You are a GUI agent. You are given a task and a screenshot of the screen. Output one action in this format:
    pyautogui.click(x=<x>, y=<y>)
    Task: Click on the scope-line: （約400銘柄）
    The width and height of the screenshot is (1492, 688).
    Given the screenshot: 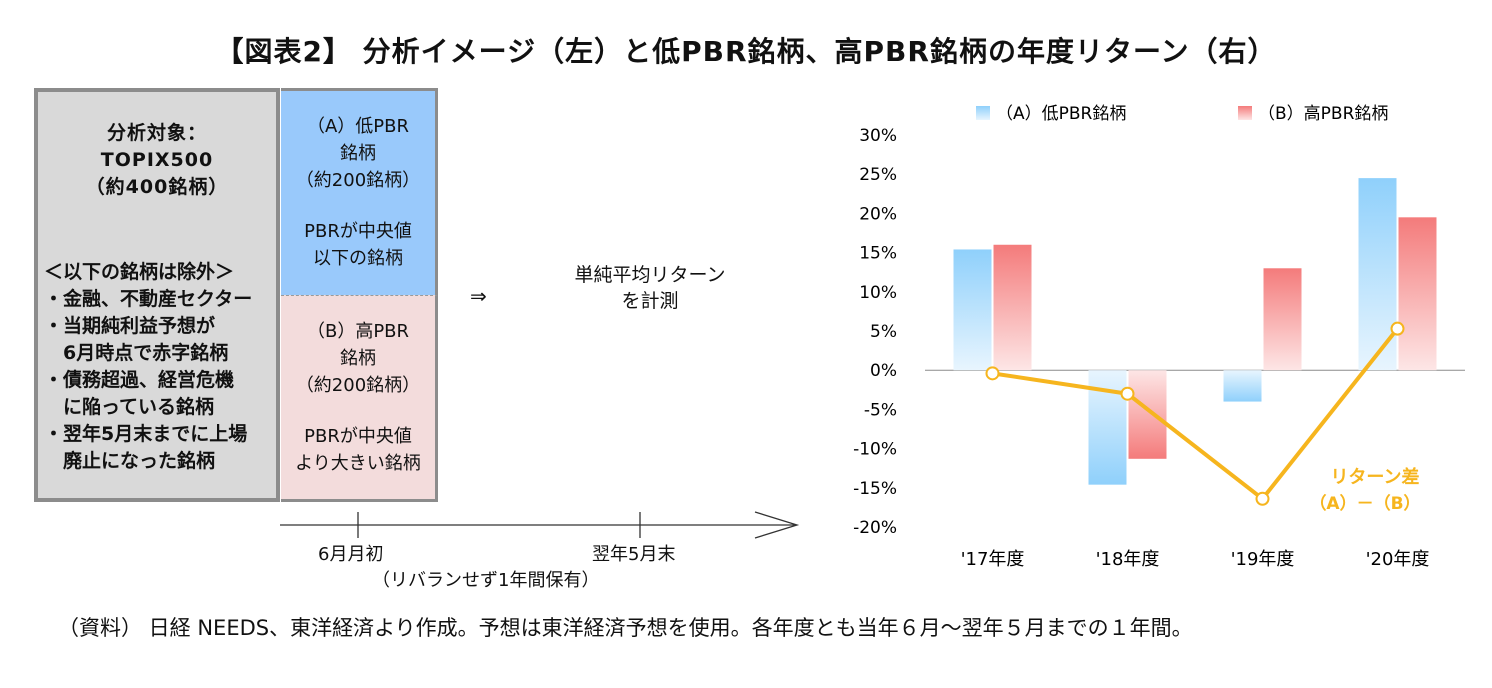 What is the action you would take?
    pyautogui.click(x=157, y=187)
    